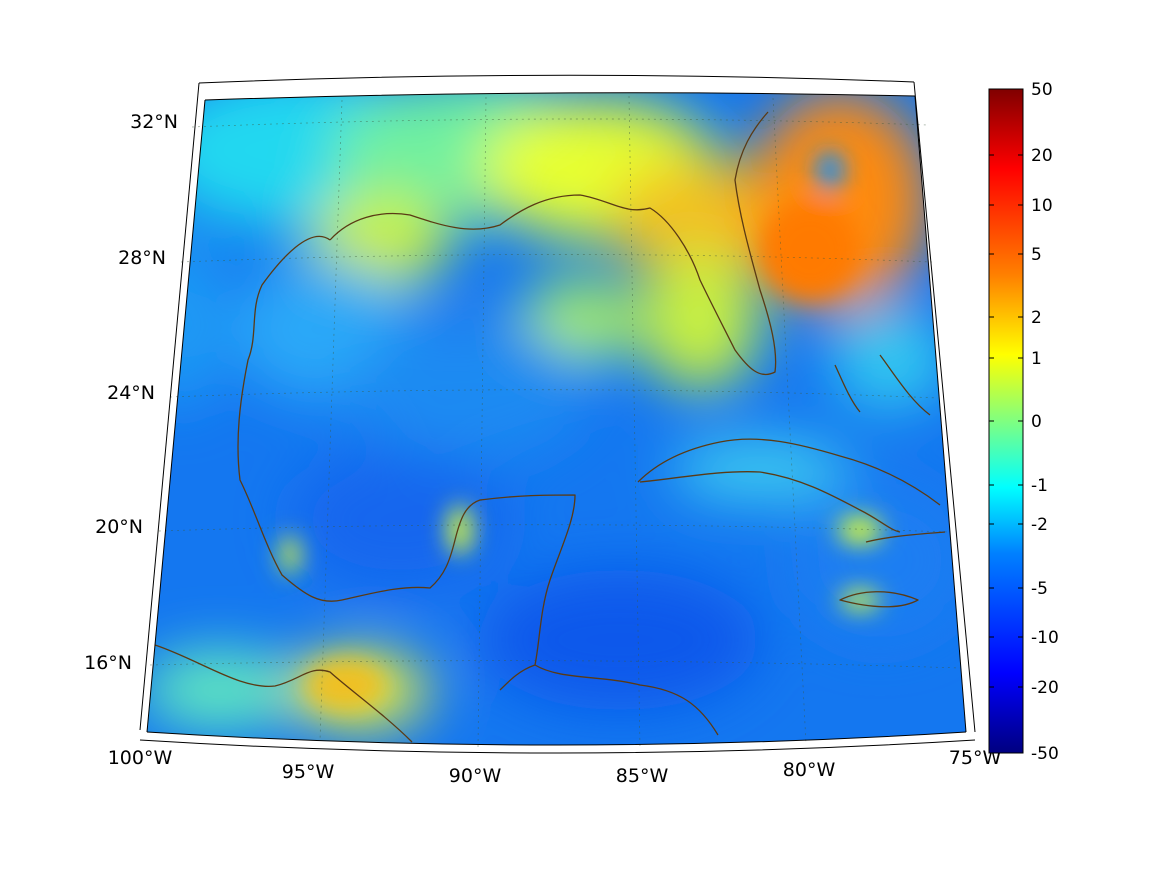  What do you see at coordinates (642, 776) in the screenshot?
I see `lon-label: 85°W` at bounding box center [642, 776].